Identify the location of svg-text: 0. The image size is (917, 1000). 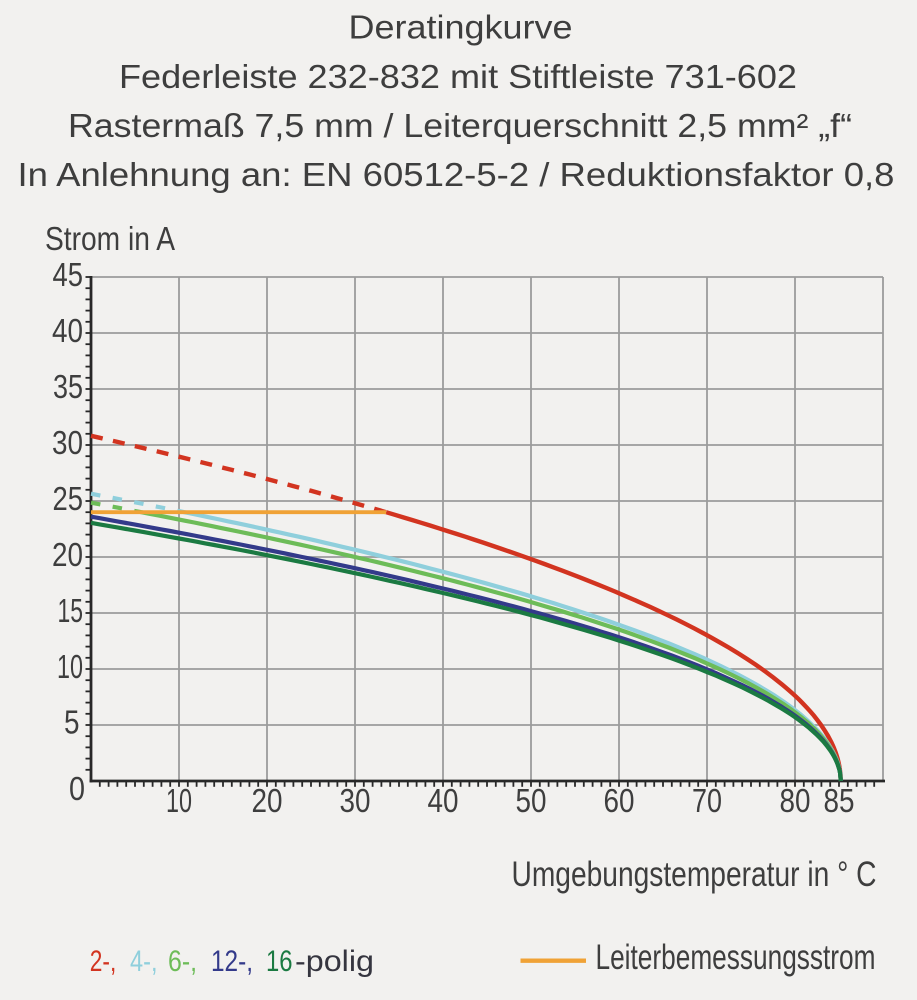
(77, 788).